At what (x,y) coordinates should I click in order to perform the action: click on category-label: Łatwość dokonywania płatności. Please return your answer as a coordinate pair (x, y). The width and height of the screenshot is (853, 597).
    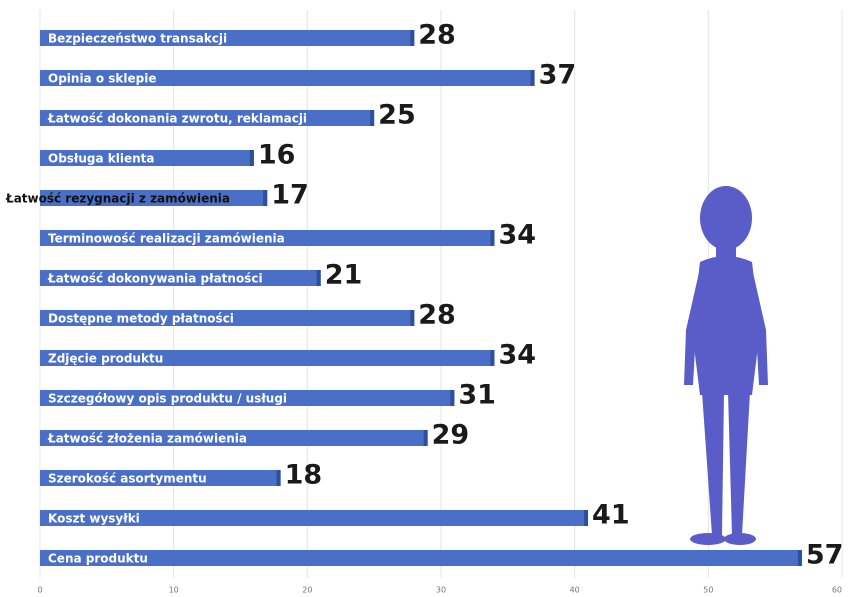
    Looking at the image, I should click on (155, 279).